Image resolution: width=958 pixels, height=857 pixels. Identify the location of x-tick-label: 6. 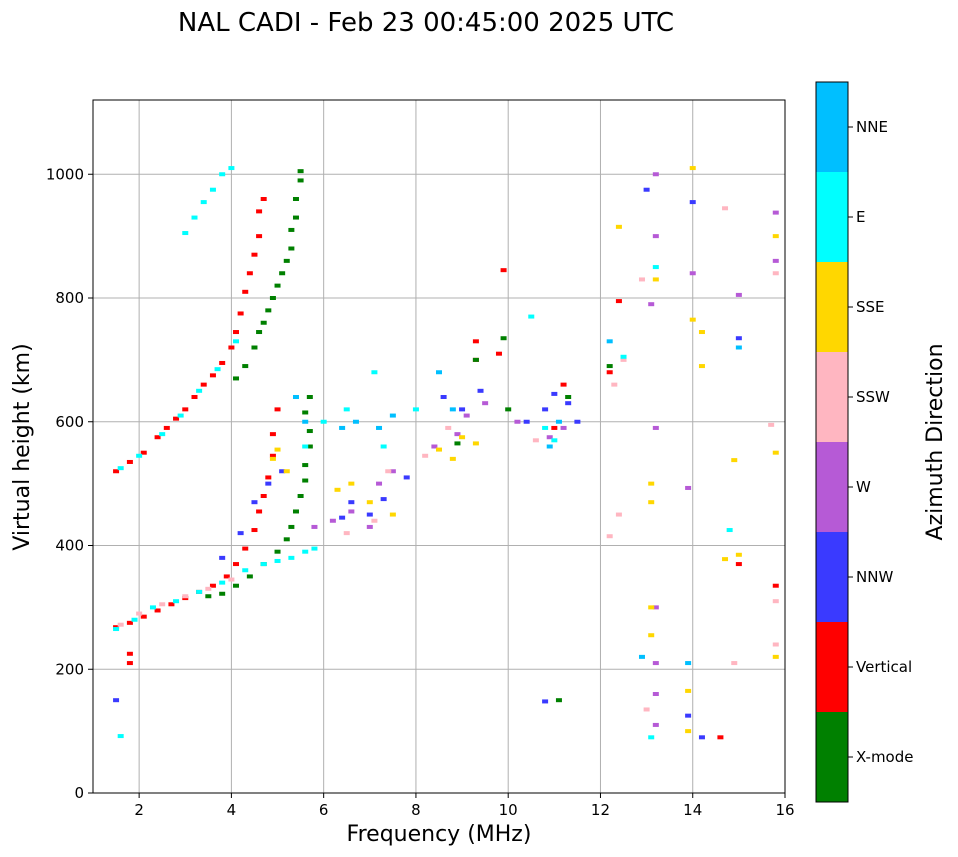
(324, 810).